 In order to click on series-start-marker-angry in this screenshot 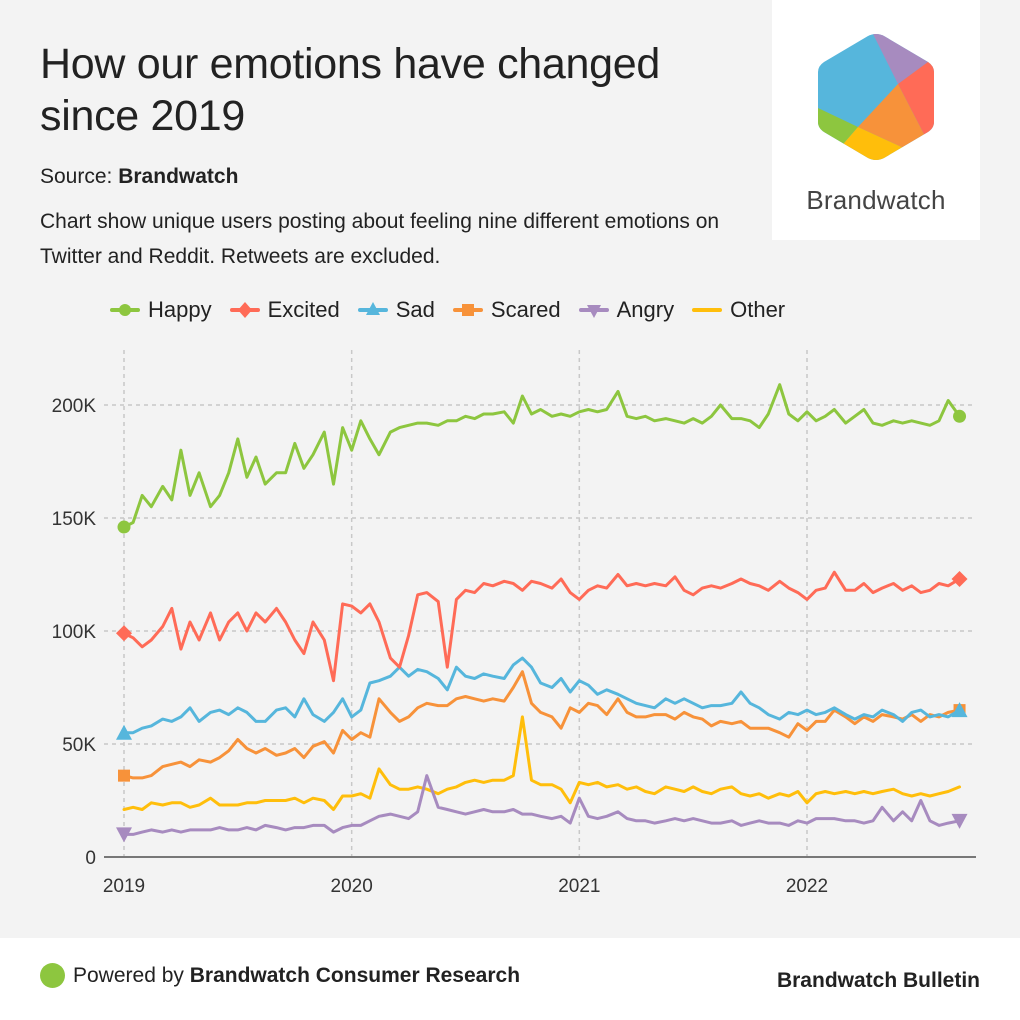, I will do `click(124, 835)`.